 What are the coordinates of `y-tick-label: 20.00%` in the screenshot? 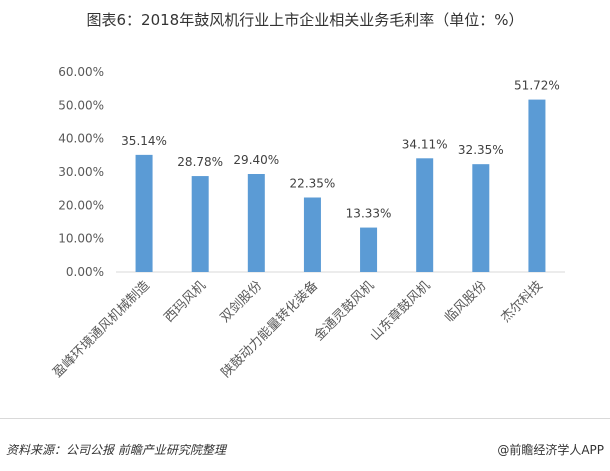 It's located at (81, 205).